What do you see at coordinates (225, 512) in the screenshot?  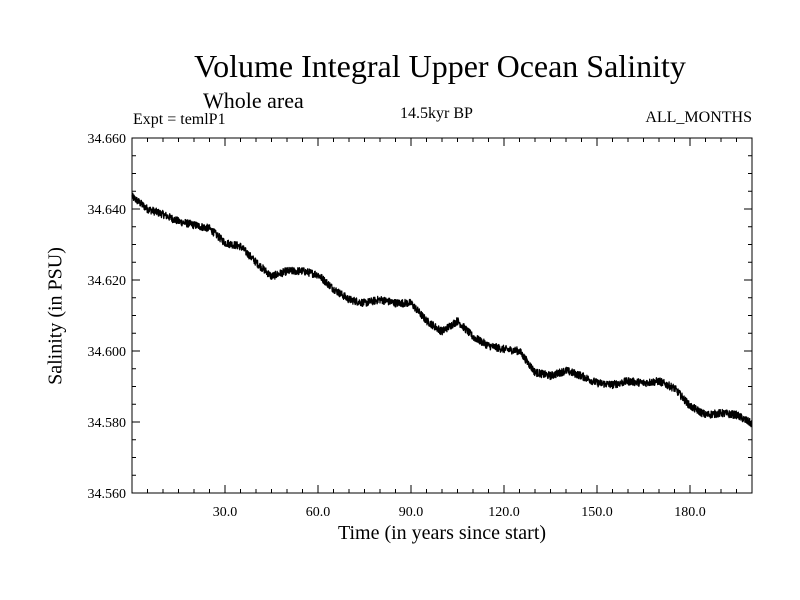 I see `x-tick-label: 30.0` at bounding box center [225, 512].